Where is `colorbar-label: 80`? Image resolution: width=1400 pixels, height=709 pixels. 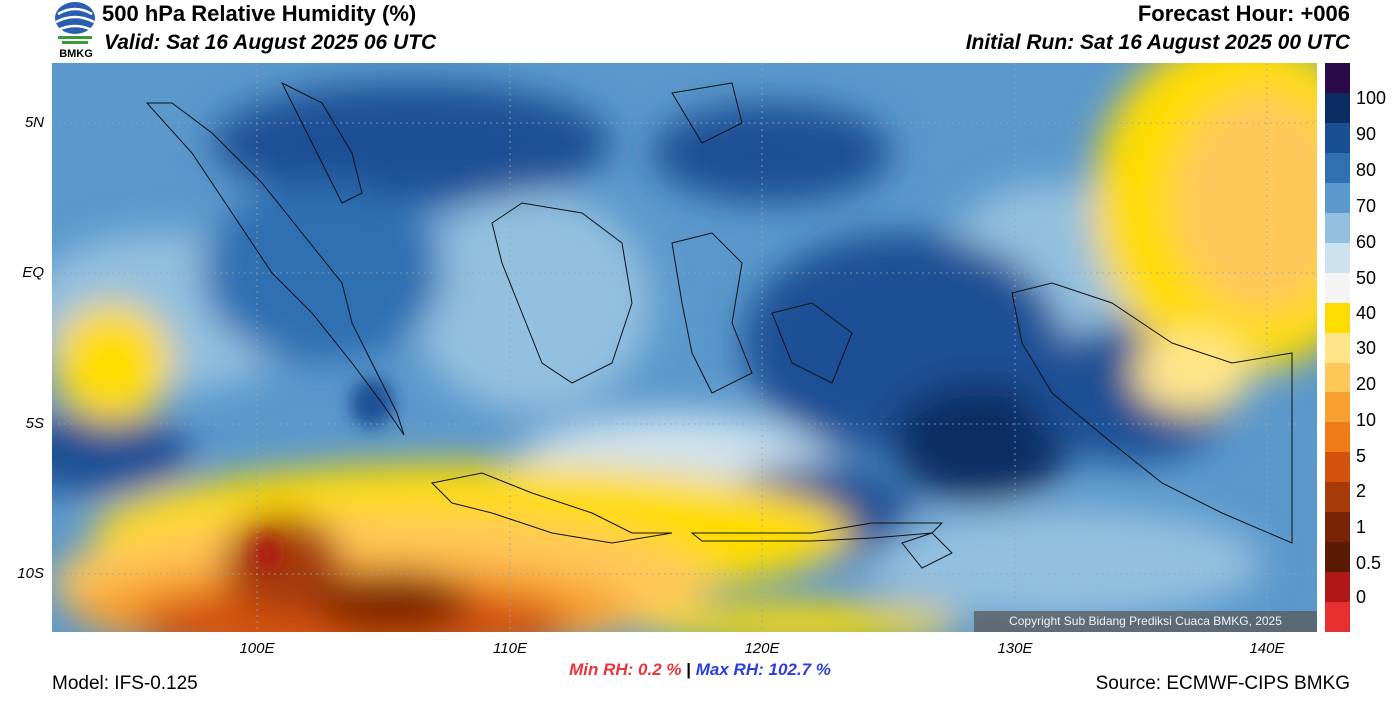 colorbar-label: 80 is located at coordinates (1366, 170).